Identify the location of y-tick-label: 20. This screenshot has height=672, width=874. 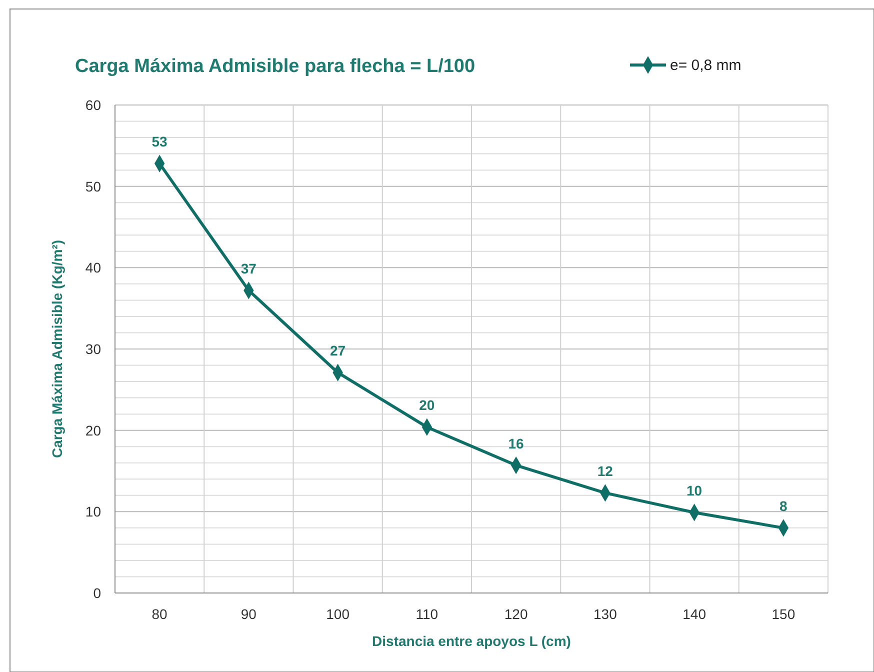
(93, 430).